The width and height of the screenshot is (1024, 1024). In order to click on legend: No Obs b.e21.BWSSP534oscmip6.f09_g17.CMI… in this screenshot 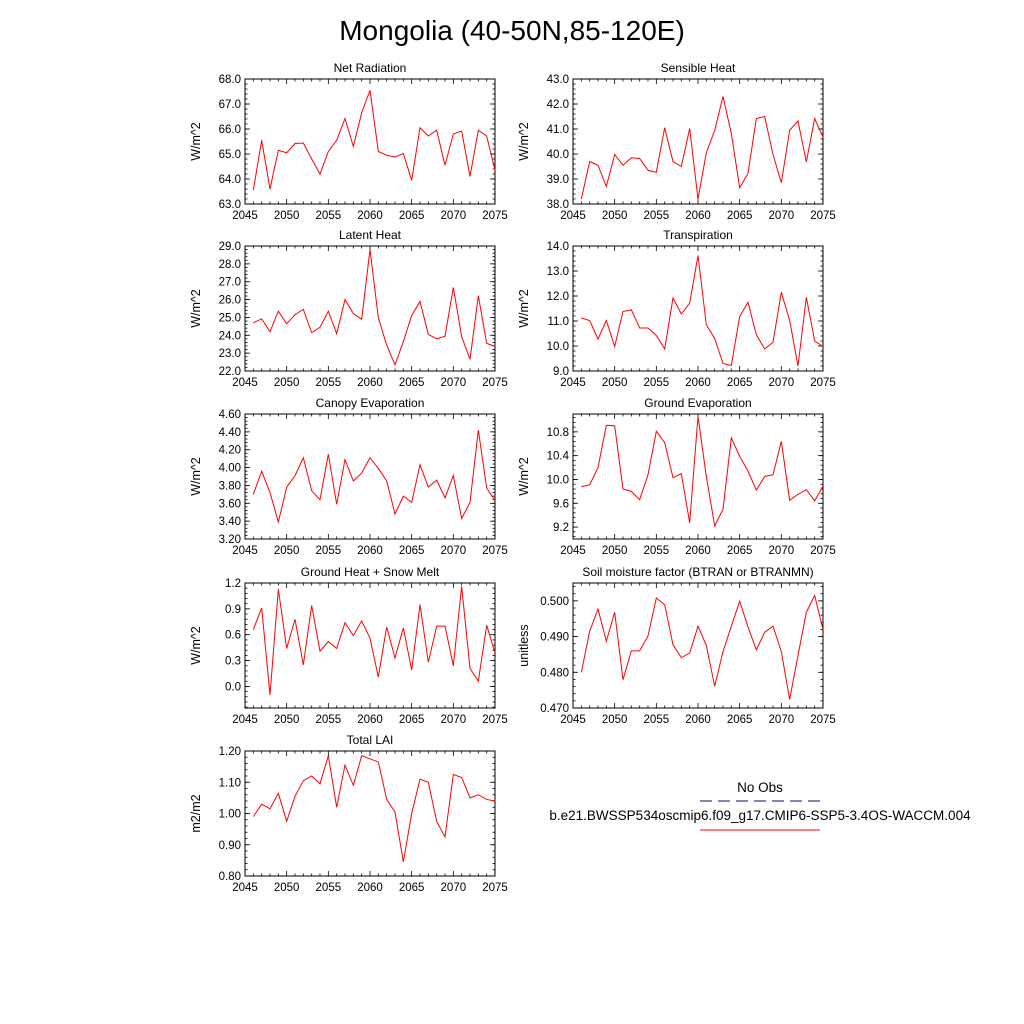, I will do `click(760, 805)`.